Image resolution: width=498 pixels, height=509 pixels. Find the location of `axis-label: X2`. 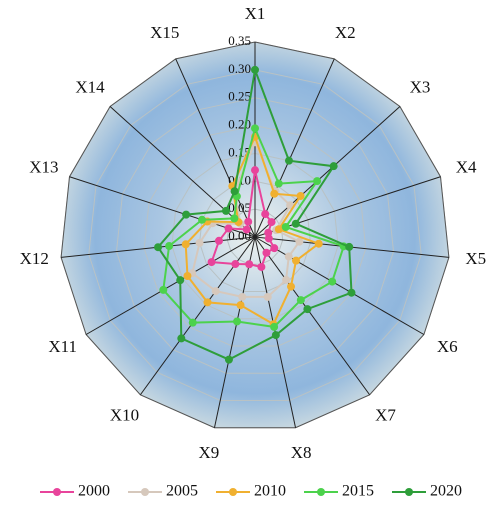

axis-label: X2 is located at coordinates (345, 32).